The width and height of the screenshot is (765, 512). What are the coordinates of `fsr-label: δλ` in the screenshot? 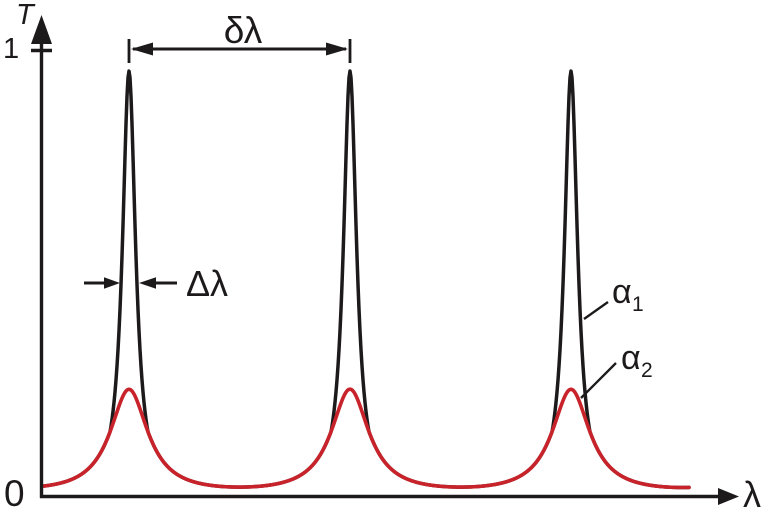 It's located at (243, 30).